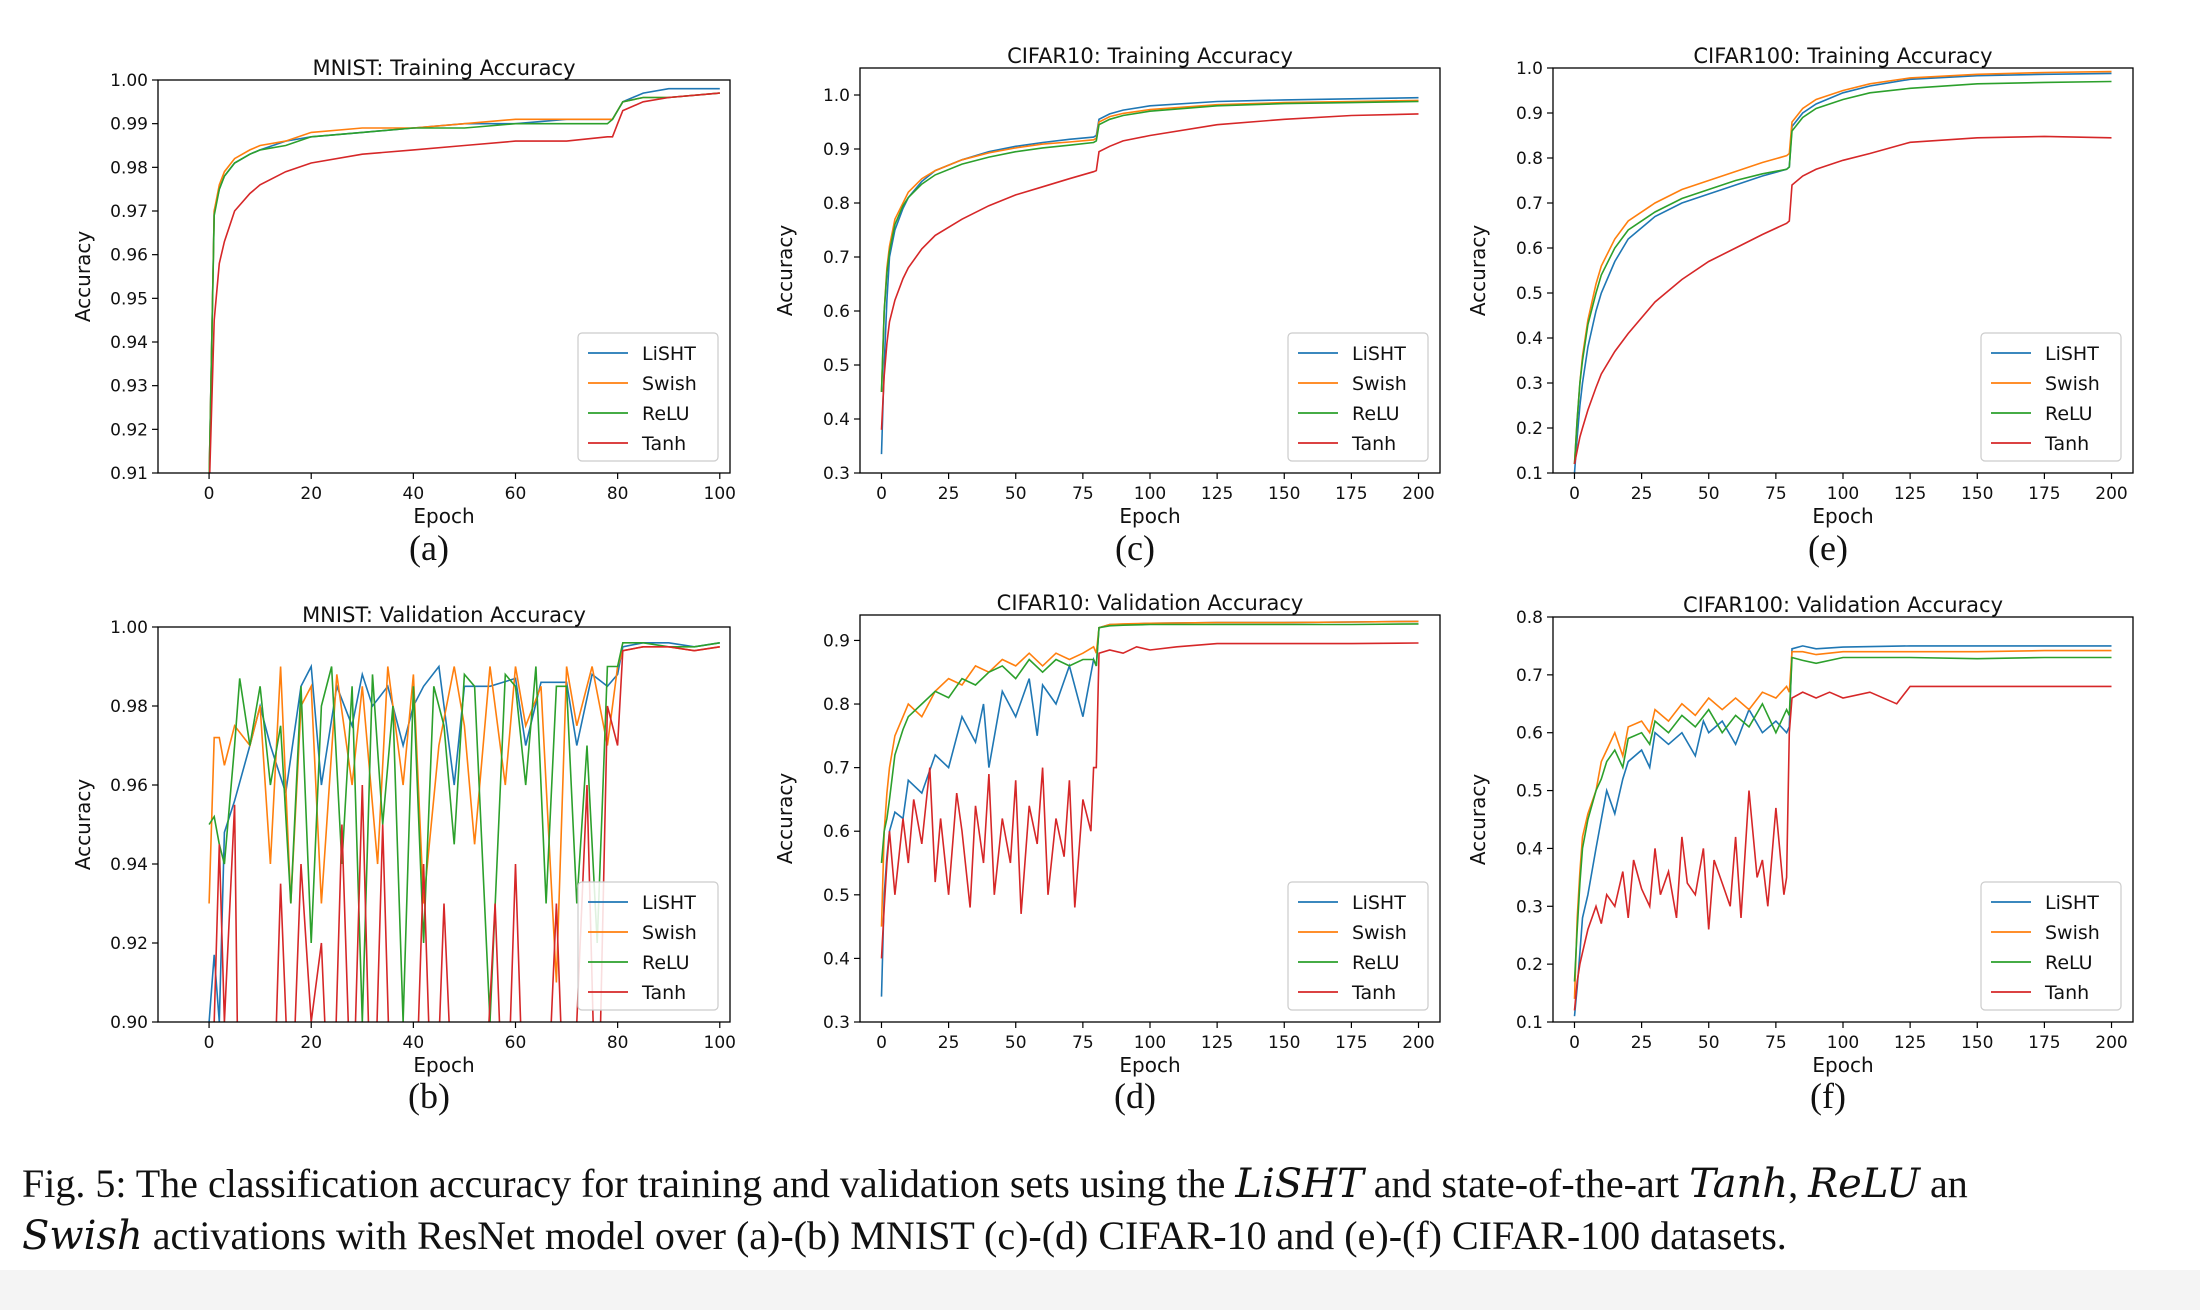  What do you see at coordinates (129, 430) in the screenshot?
I see `y-tick-label: 0.92` at bounding box center [129, 430].